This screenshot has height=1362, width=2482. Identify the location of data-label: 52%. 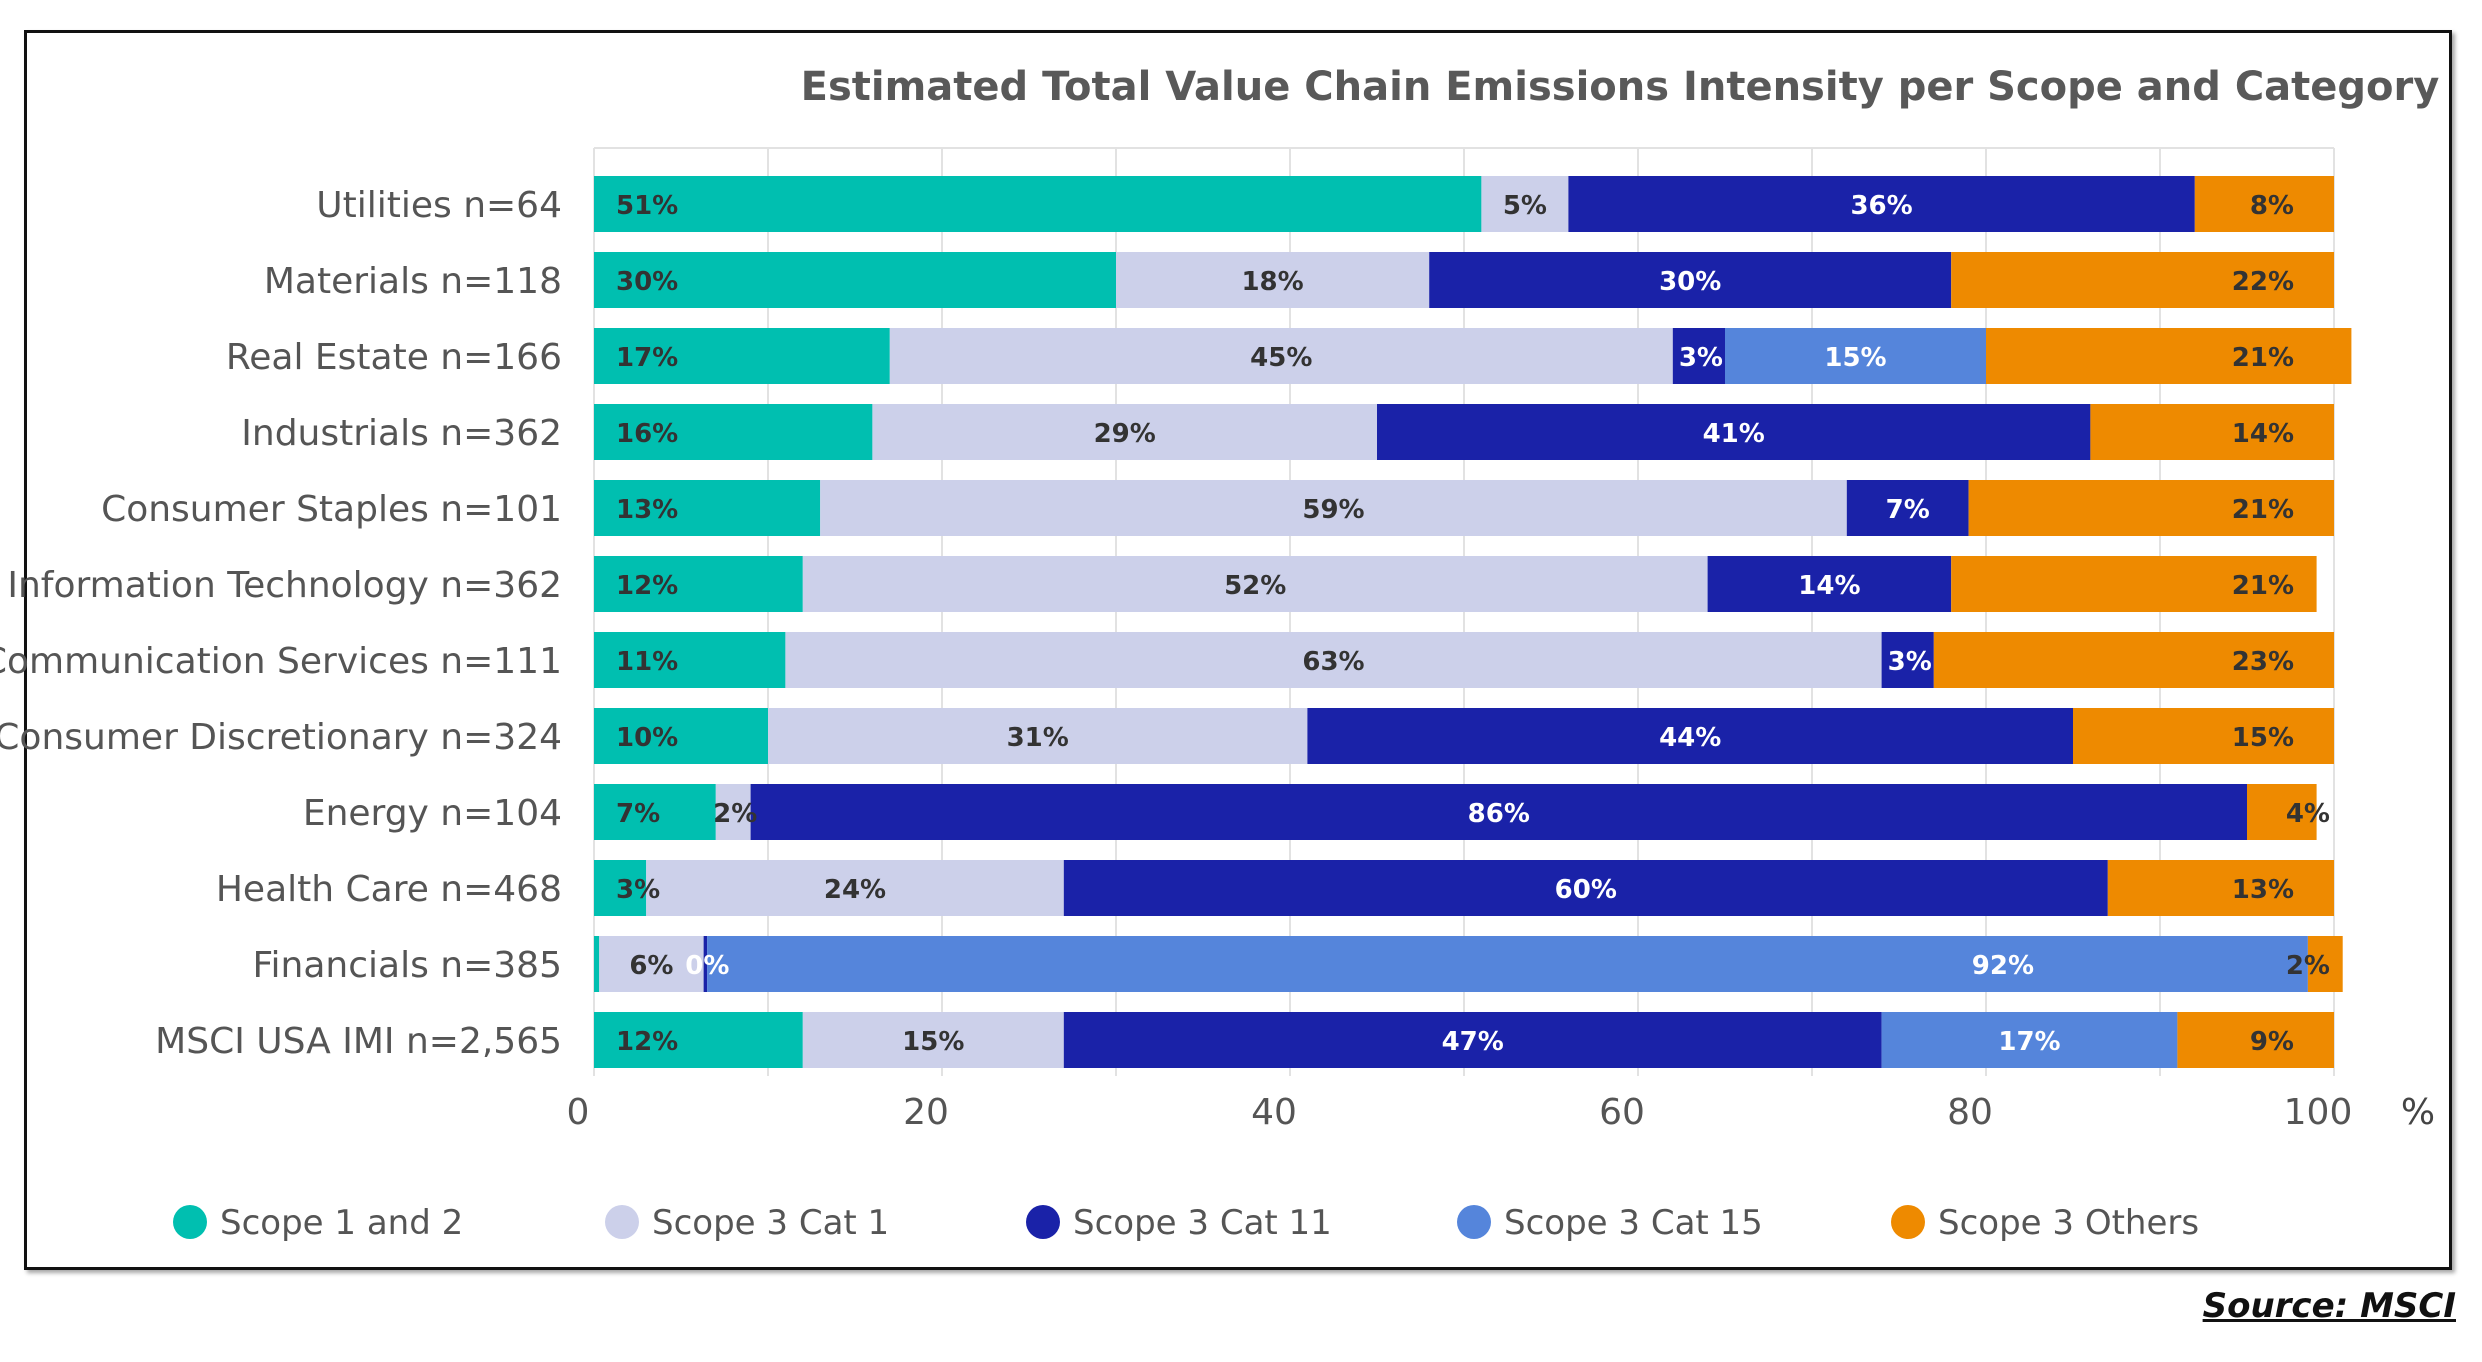
(1255, 586).